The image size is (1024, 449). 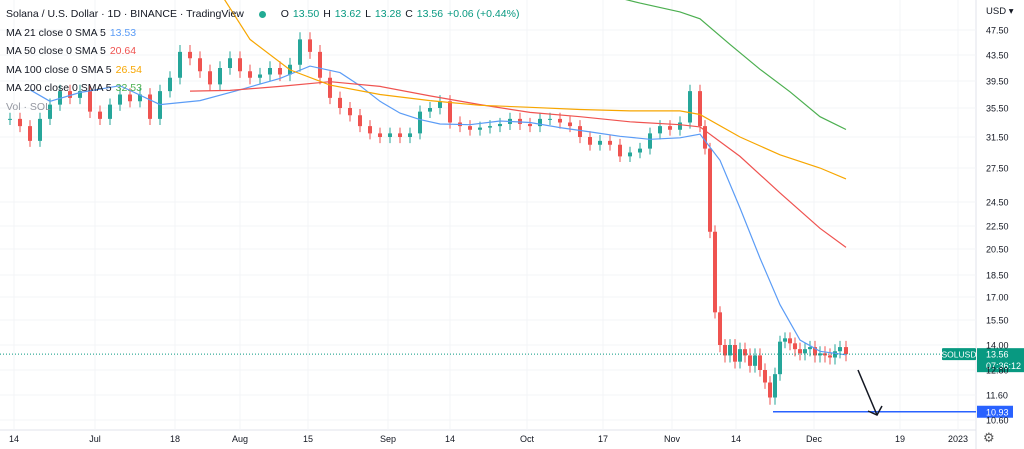 What do you see at coordinates (959, 354) in the screenshot?
I see `symbol-badge` at bounding box center [959, 354].